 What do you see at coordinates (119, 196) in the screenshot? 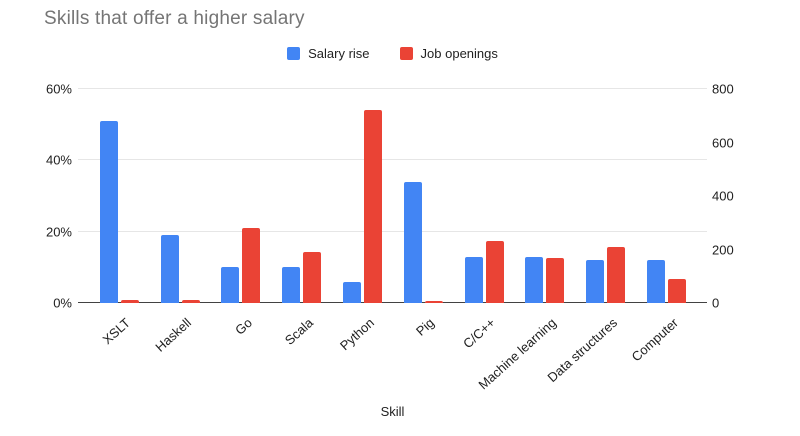
I see `bar-group-xslt` at bounding box center [119, 196].